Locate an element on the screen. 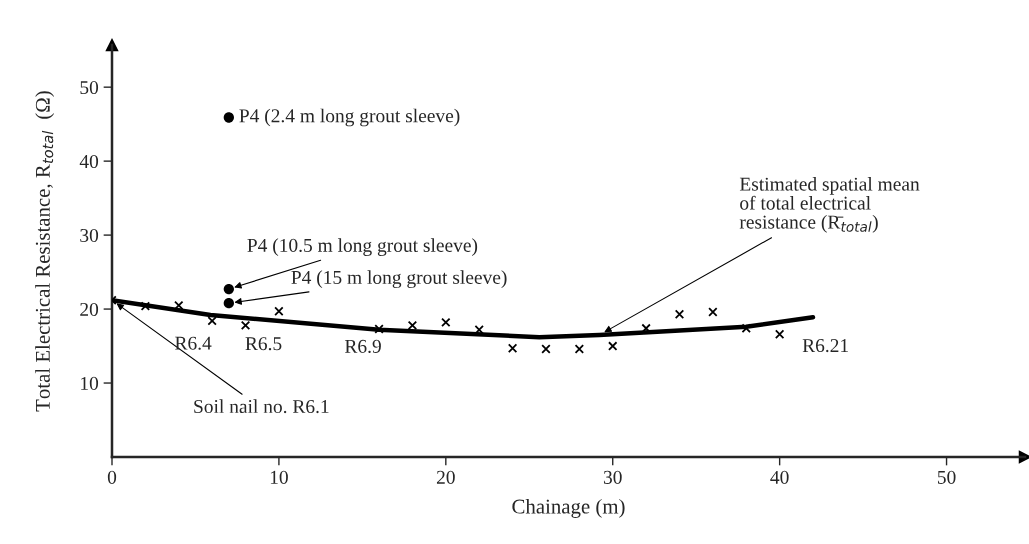 This screenshot has height=544, width=1029. x-tick-label: 40 is located at coordinates (779, 477).